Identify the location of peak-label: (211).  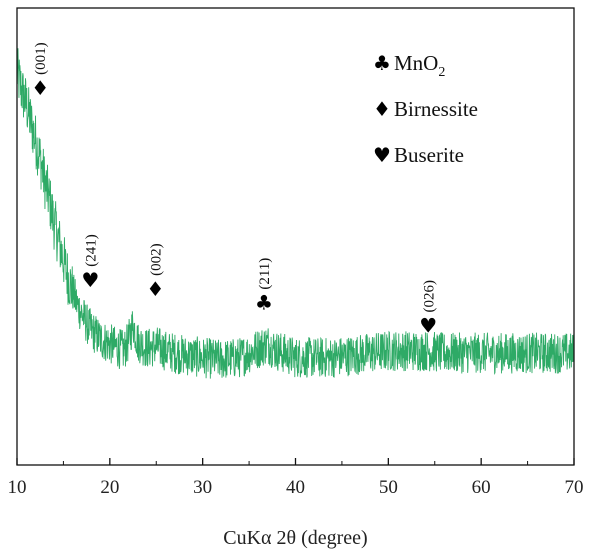
(265, 274).